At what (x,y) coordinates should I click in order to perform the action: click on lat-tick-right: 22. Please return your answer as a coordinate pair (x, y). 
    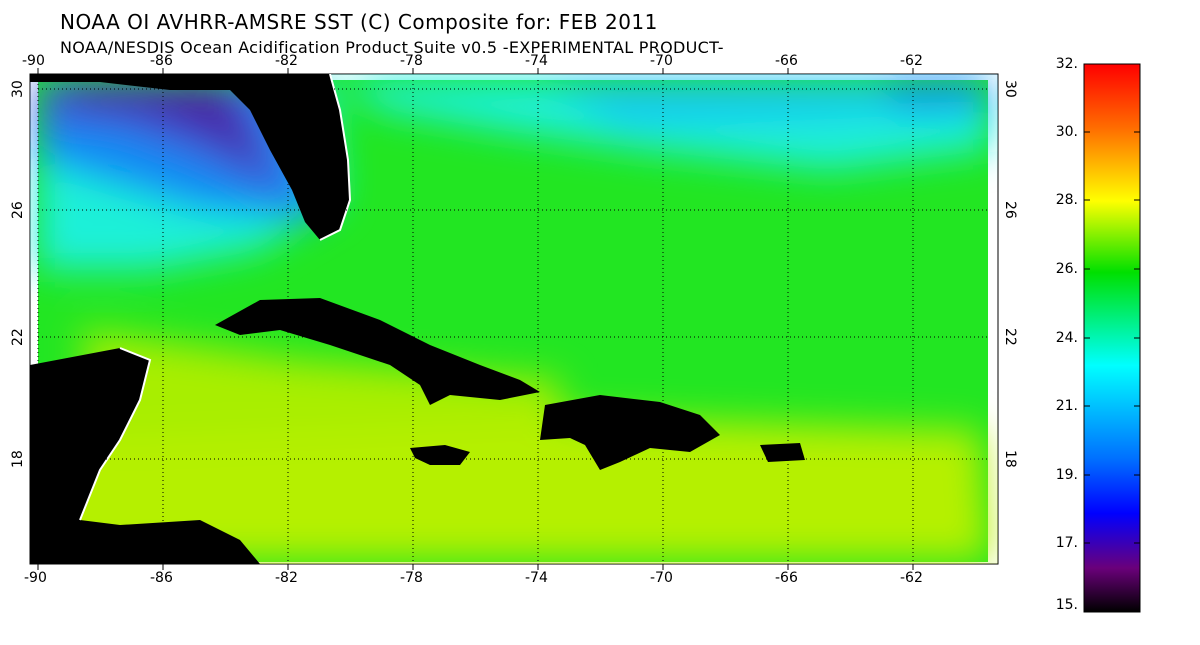
    Looking at the image, I should click on (1010, 337).